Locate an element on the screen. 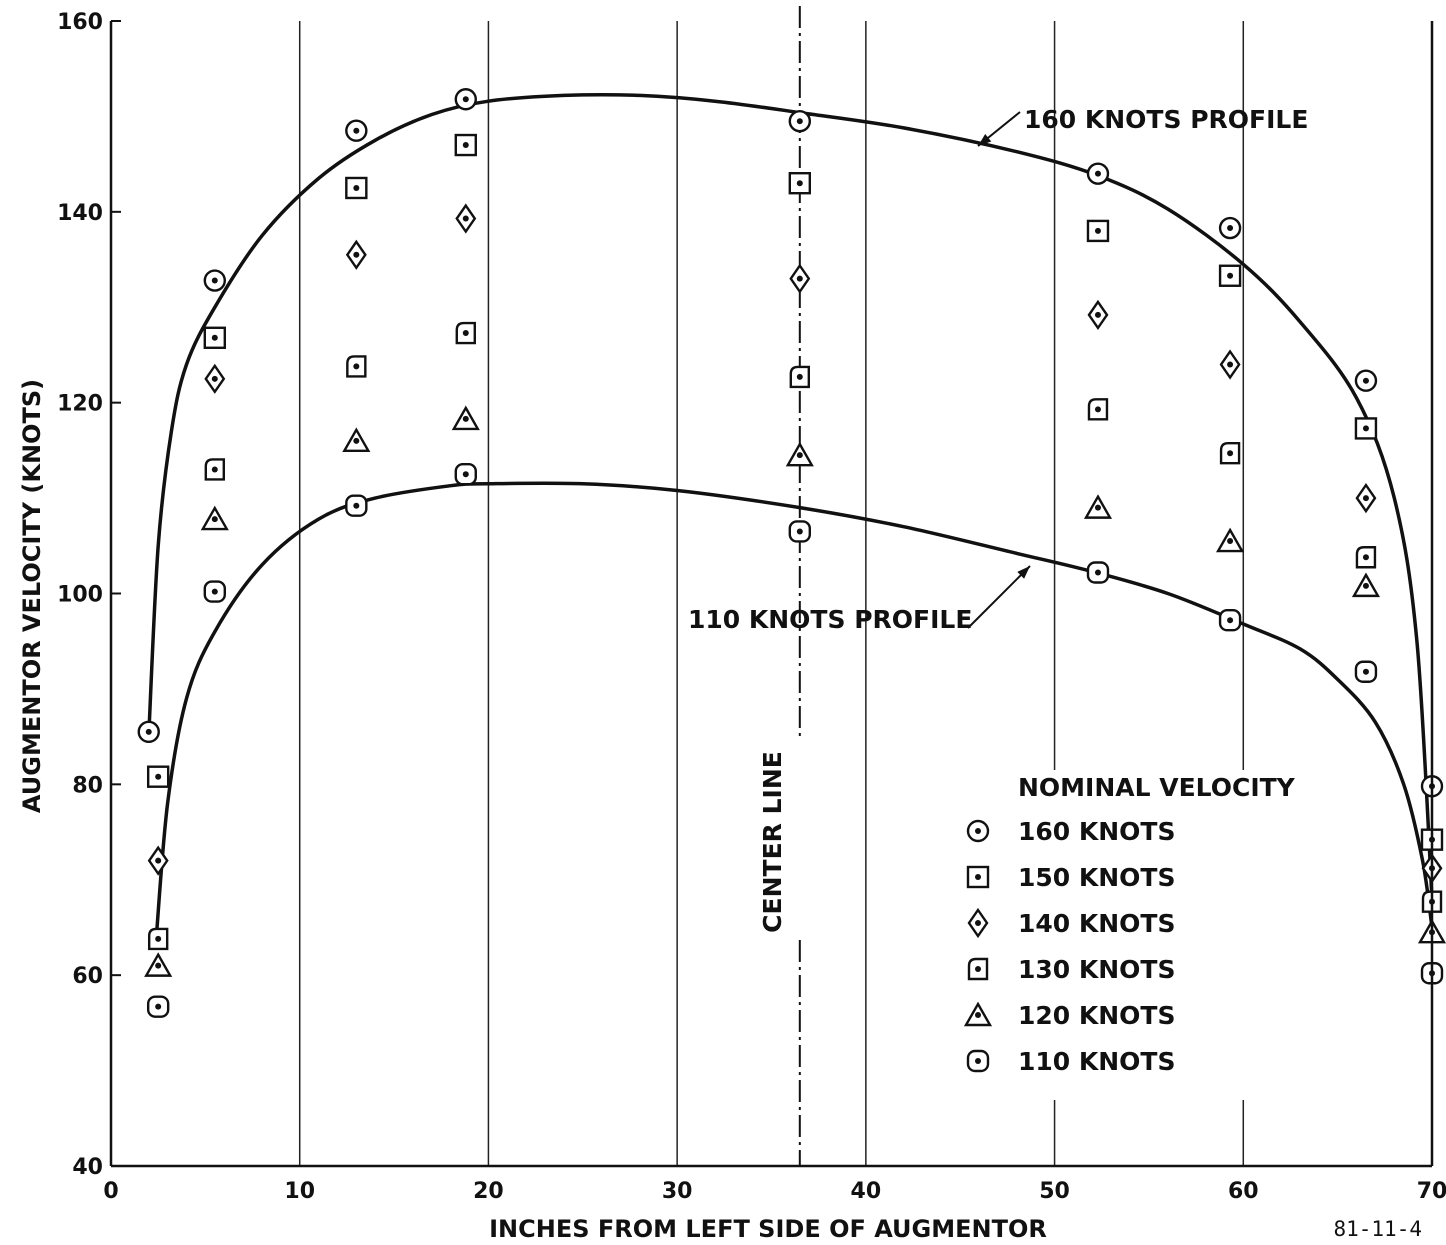 The image size is (1446, 1245). y-tick-label-120: 120 is located at coordinates (80, 404).